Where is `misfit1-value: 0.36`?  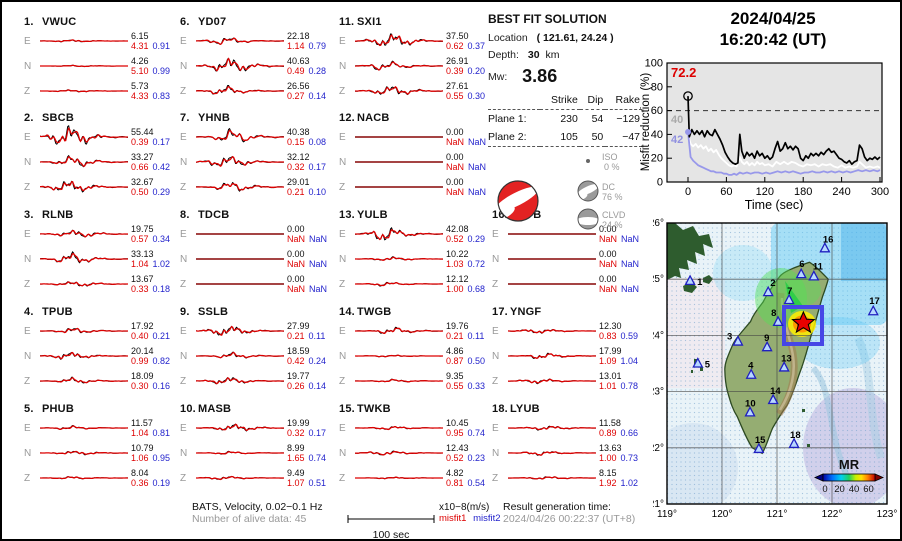 misfit1-value: 0.36 is located at coordinates (140, 483).